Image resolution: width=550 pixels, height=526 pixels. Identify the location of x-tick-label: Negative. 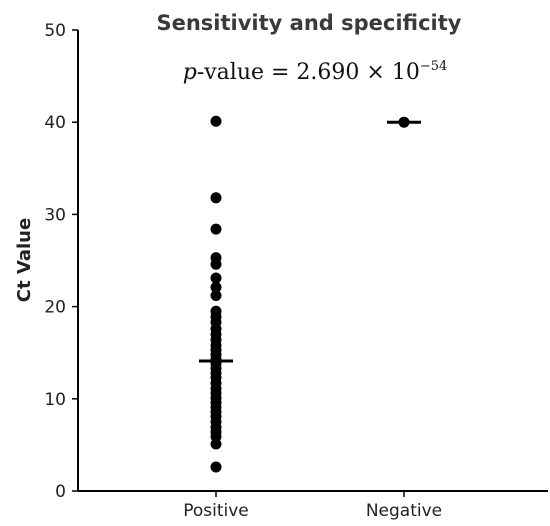
(404, 511).